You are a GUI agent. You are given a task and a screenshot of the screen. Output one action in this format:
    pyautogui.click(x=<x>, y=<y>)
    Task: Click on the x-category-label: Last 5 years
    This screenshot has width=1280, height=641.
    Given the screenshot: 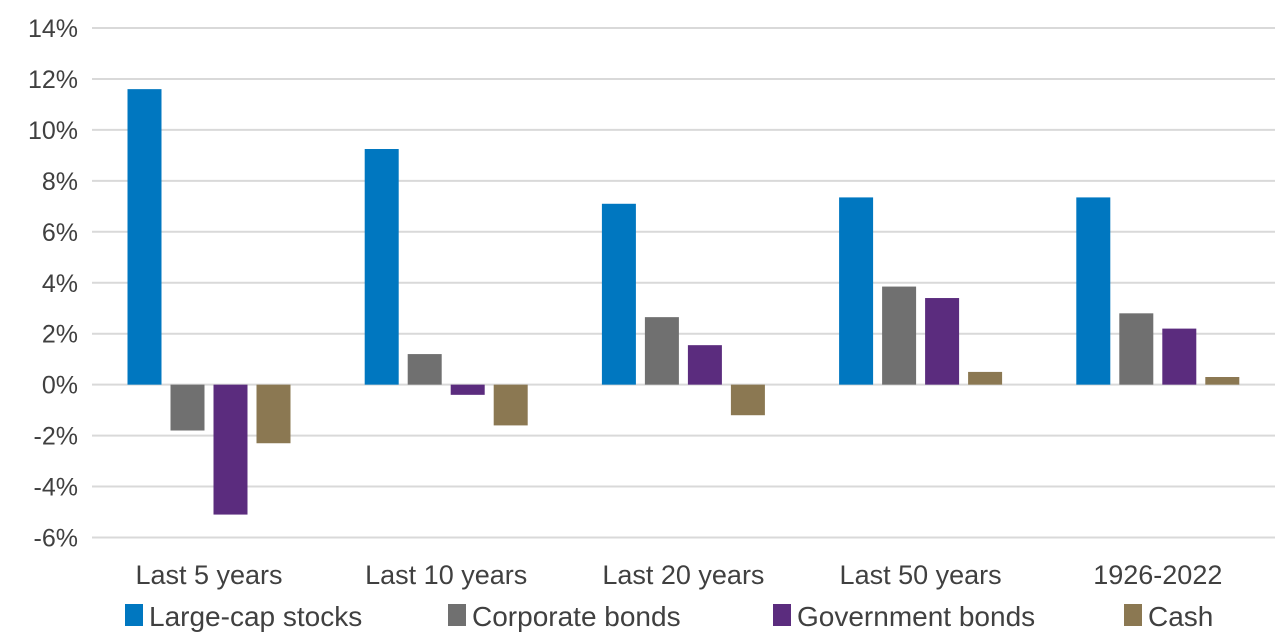 What is the action you would take?
    pyautogui.click(x=208, y=575)
    